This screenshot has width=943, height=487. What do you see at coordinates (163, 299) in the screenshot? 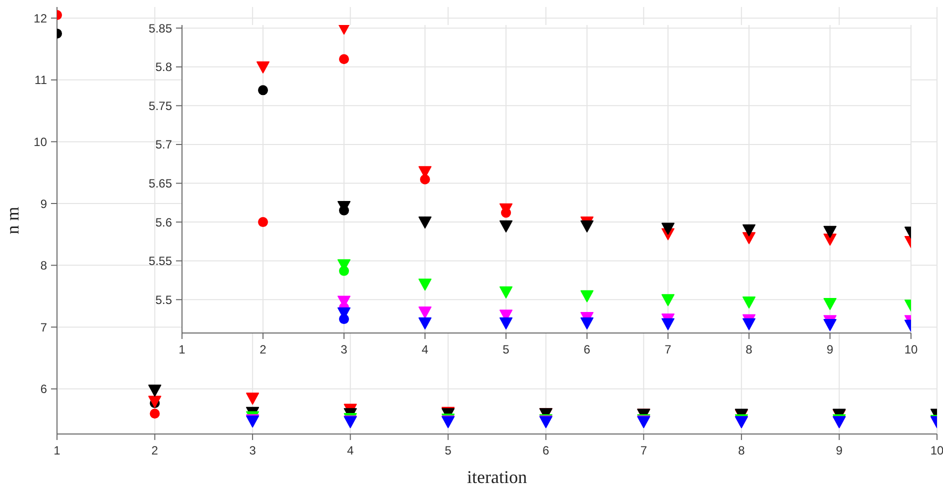
I see `y-tick-label: 5.5` at bounding box center [163, 299].